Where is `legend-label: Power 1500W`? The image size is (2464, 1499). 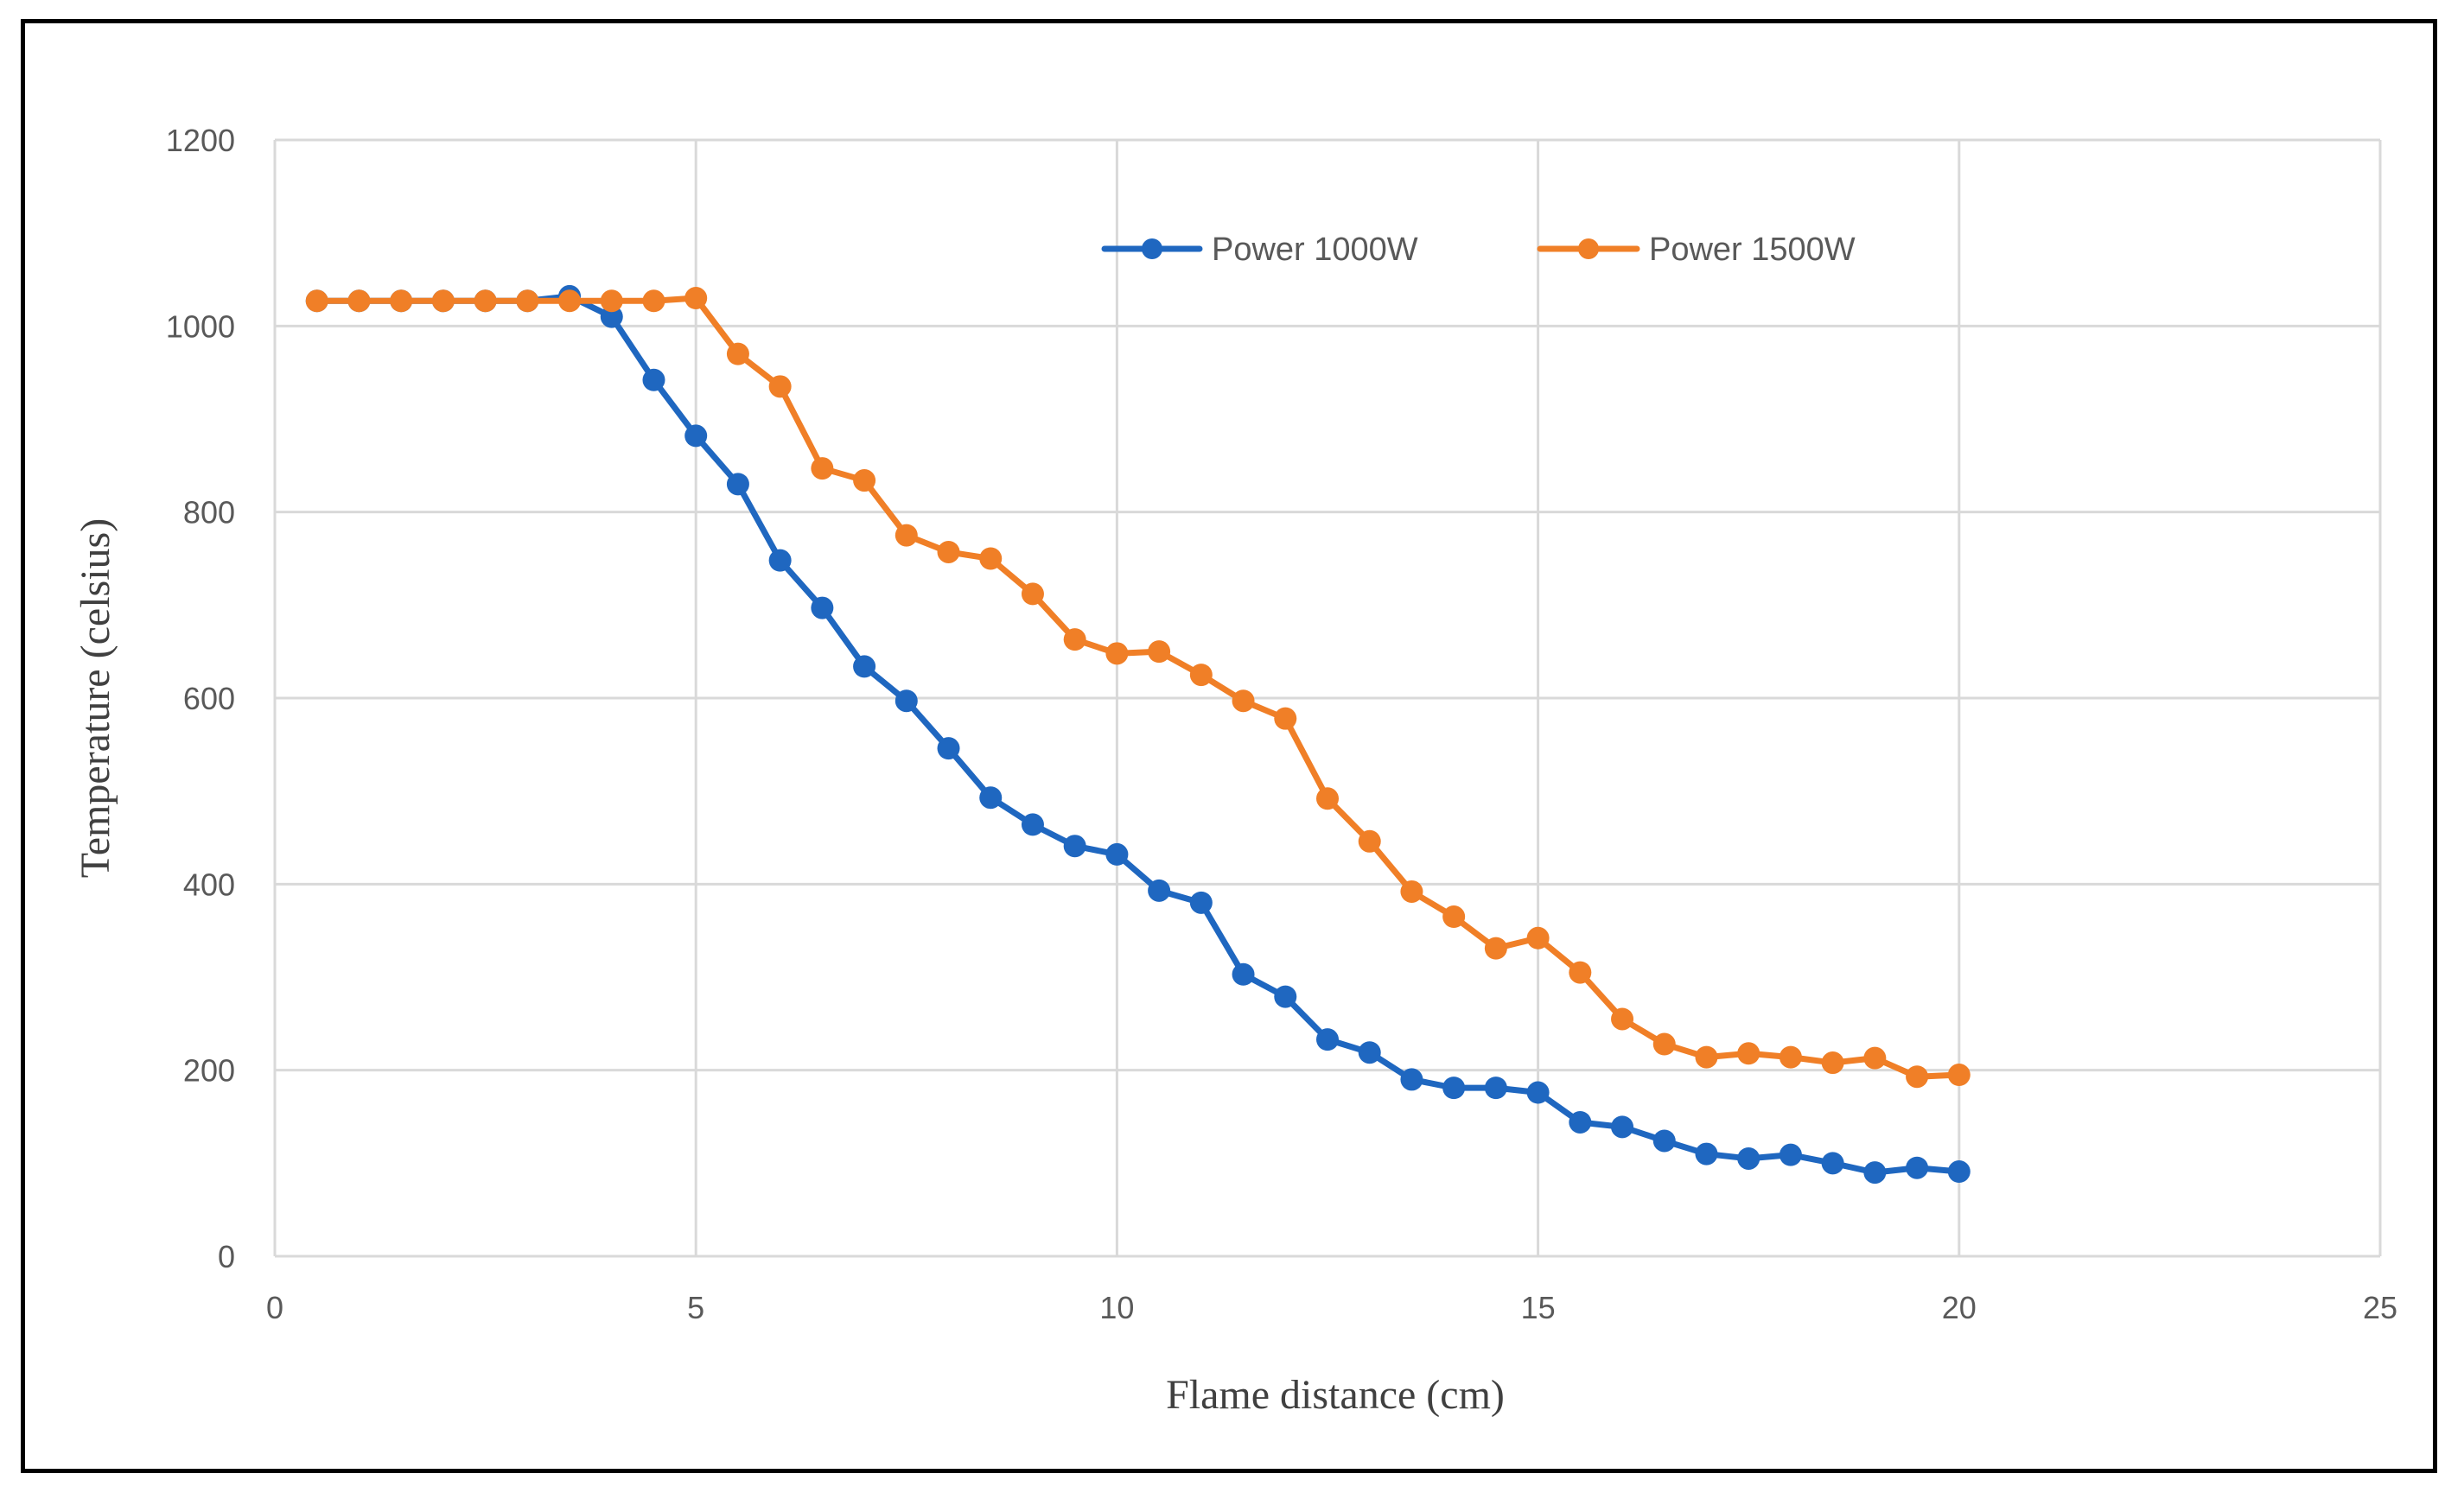 legend-label: Power 1500W is located at coordinates (1752, 250).